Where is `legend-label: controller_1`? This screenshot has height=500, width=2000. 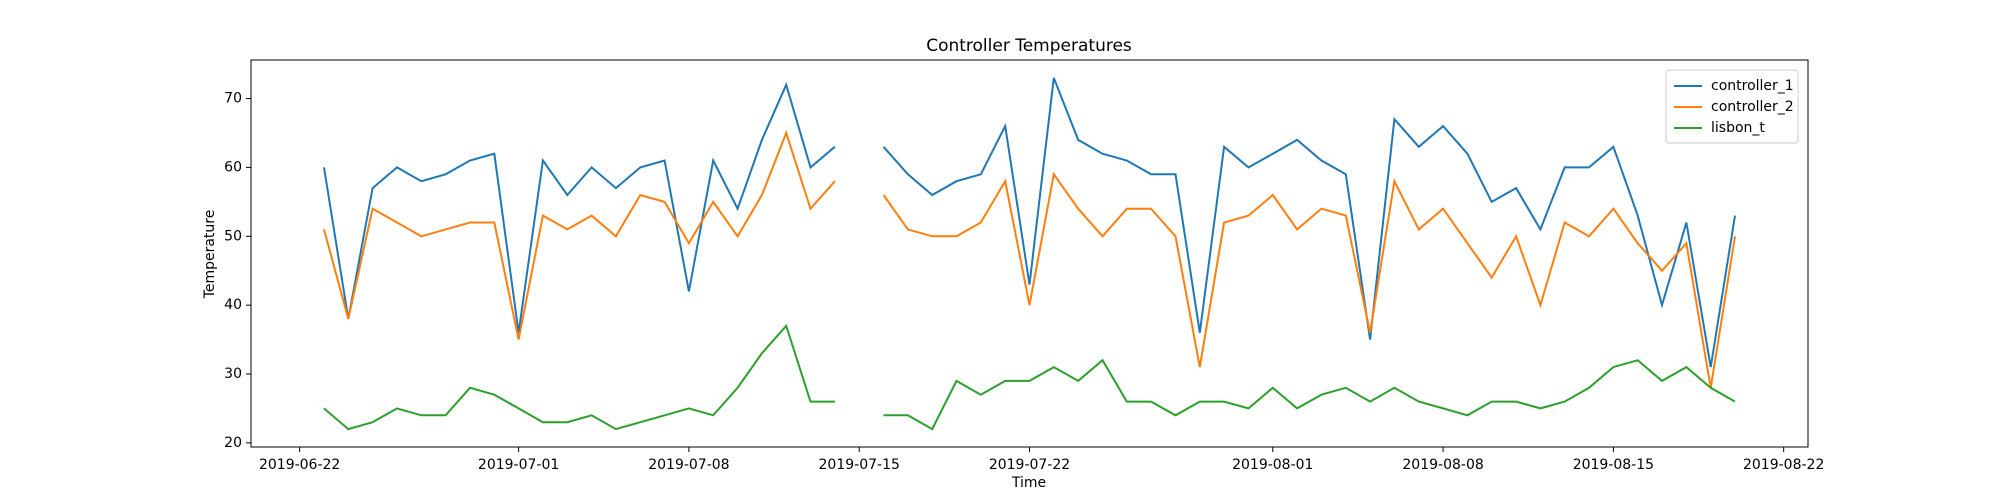
legend-label: controller_1 is located at coordinates (1752, 86).